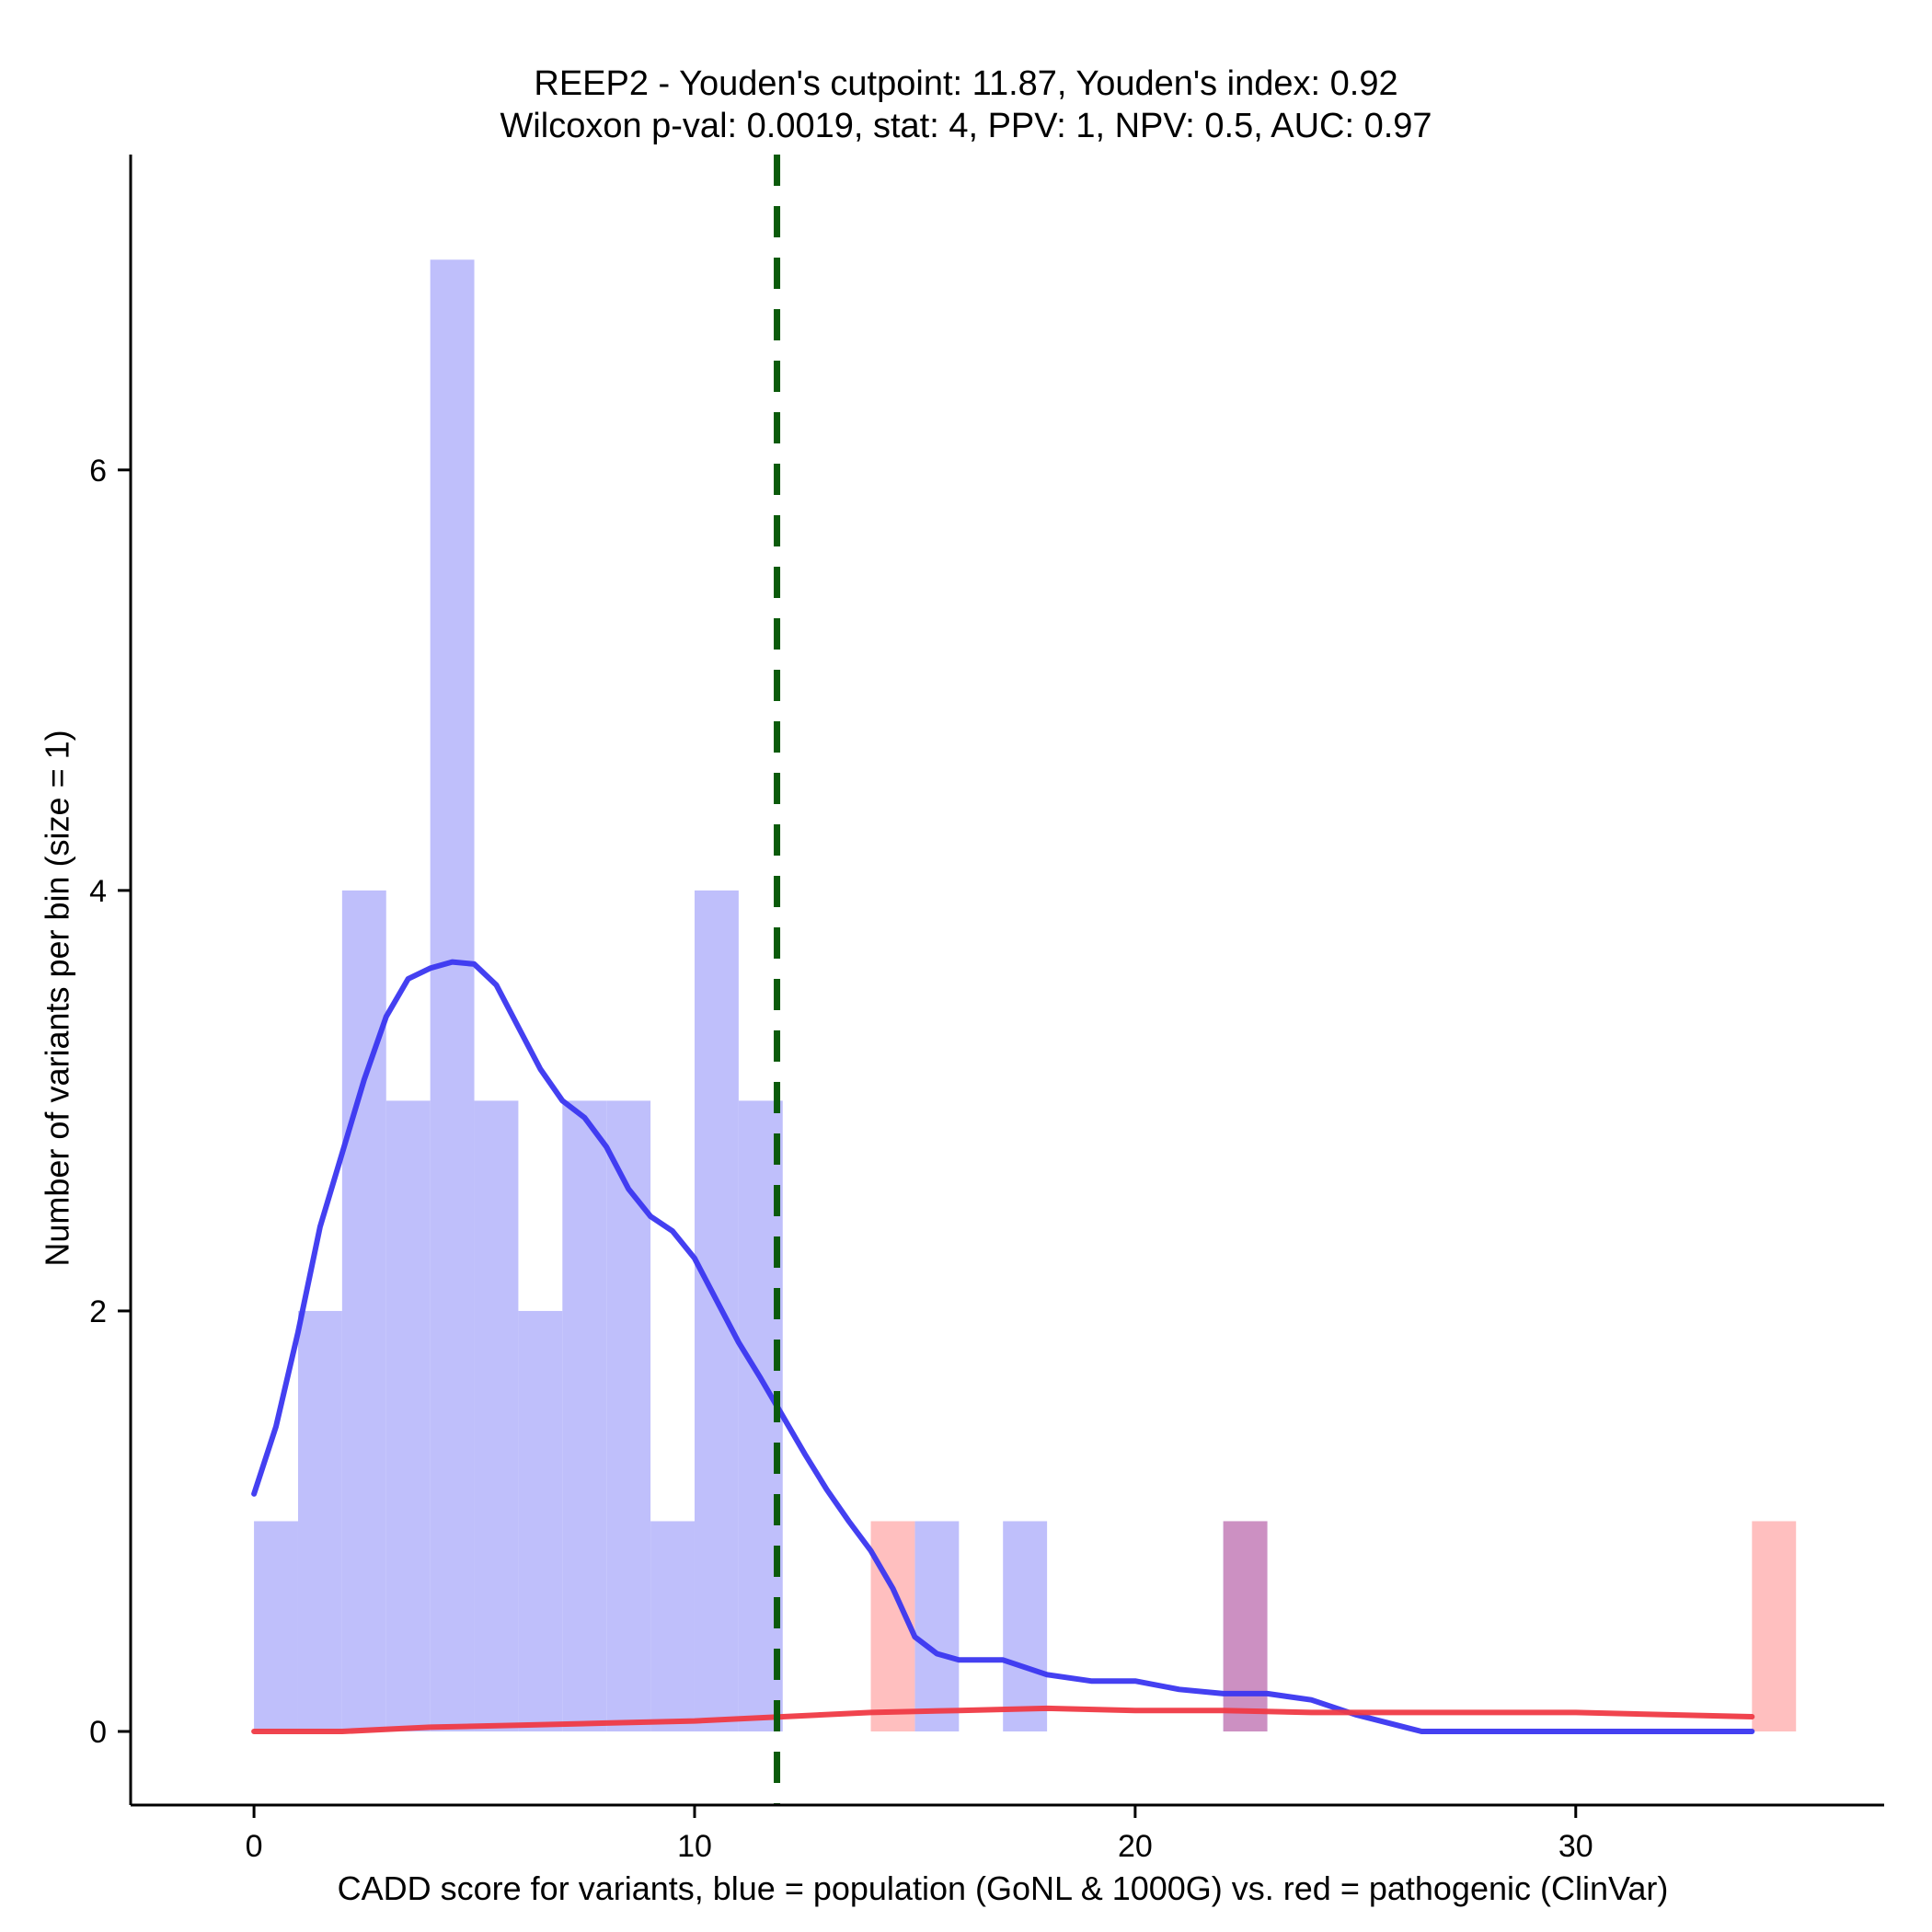  Describe the element at coordinates (98, 891) in the screenshot. I see `y-tick-label-4: 4` at that location.